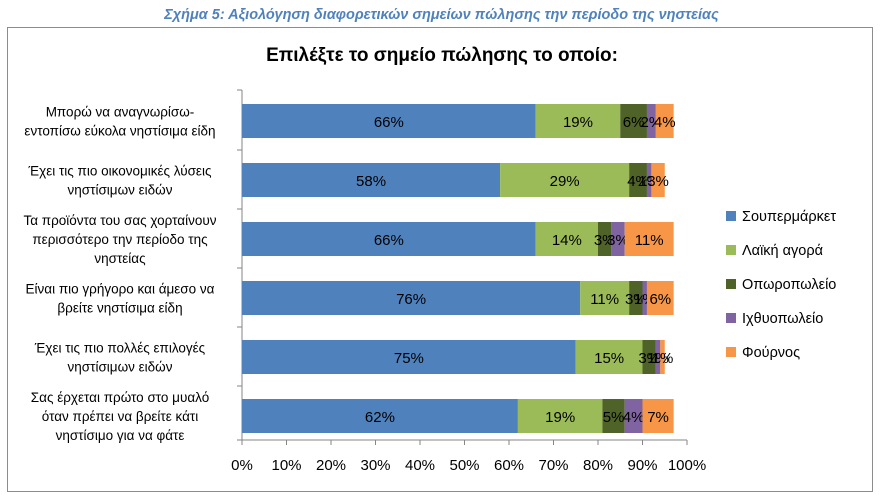  Describe the element at coordinates (120, 397) in the screenshot. I see `category-label: Σας έρχεται πρώτο στο μυαλό` at that location.